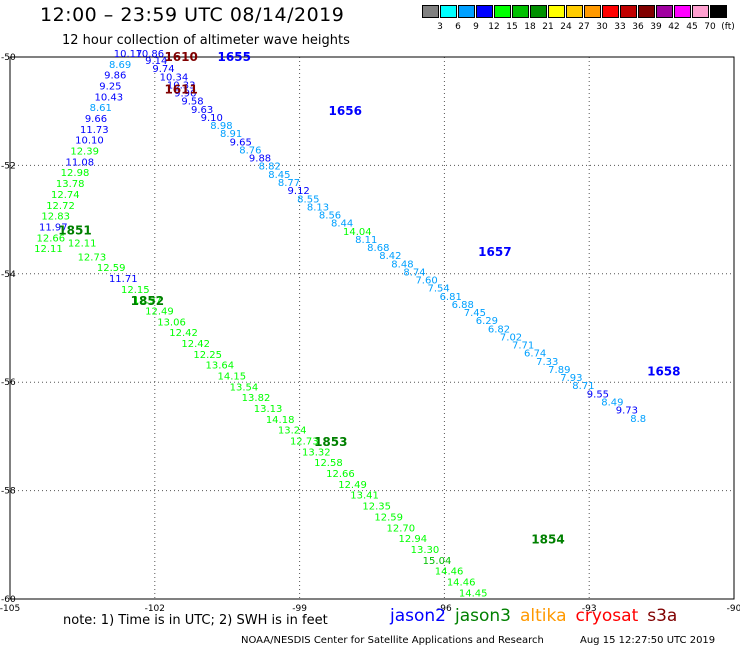  What do you see at coordinates (512, 27) in the screenshot?
I see `color-scale-label: 15` at bounding box center [512, 27].